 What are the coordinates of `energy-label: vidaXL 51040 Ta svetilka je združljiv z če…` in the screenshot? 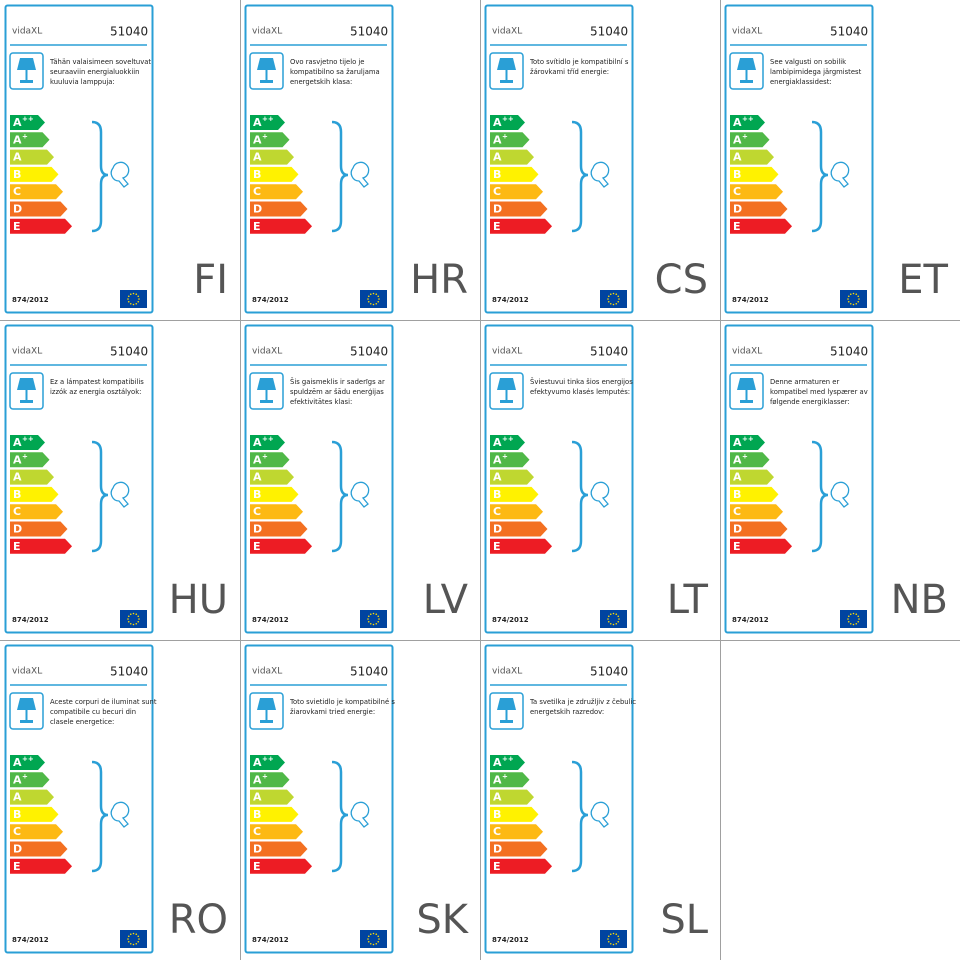 It's located at (596, 799).